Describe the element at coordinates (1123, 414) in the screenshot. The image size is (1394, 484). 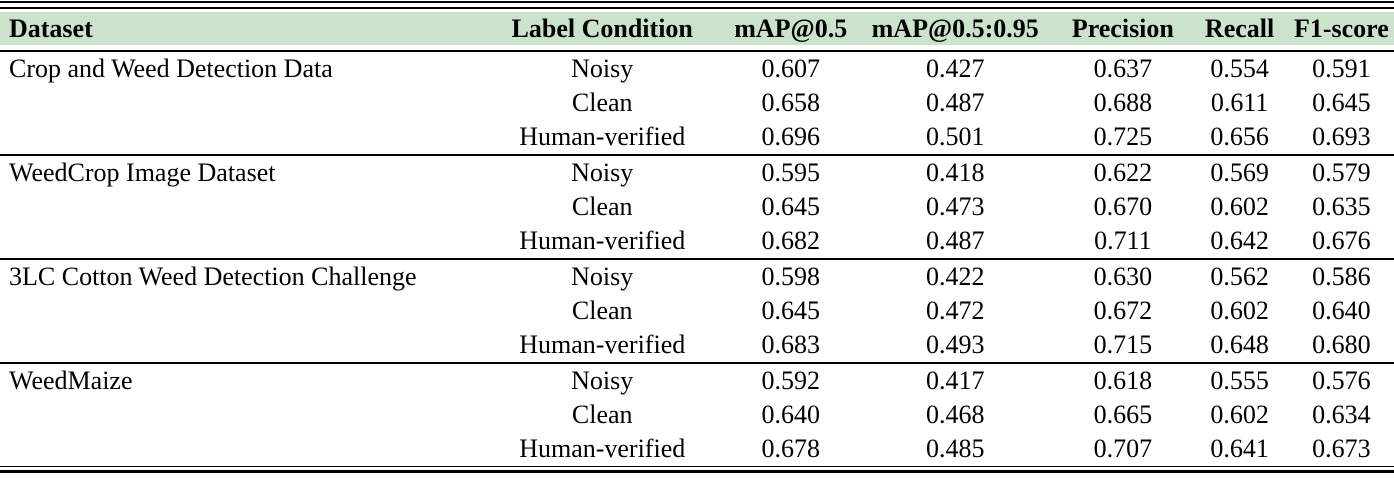
I see `precision-cell: 0.665` at that location.